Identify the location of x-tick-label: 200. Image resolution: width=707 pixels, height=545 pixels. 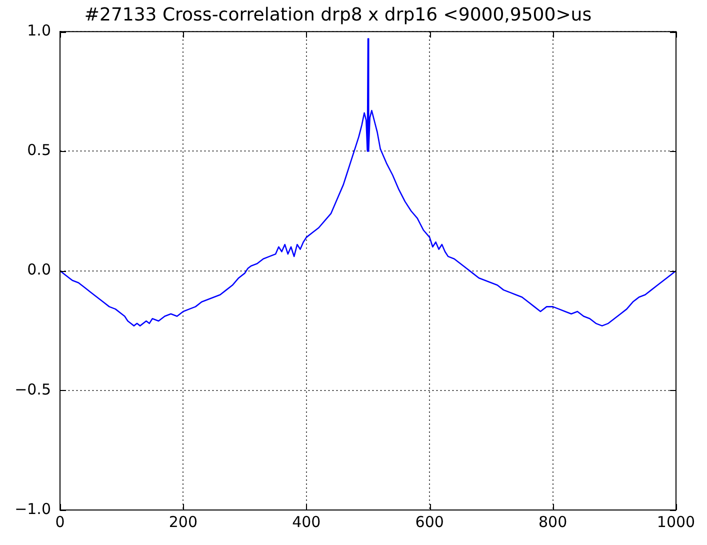
(183, 521).